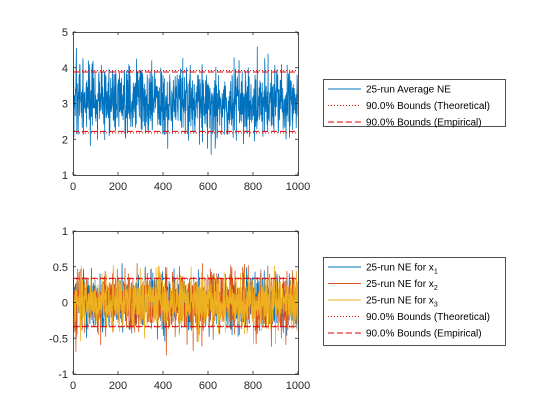 This screenshot has width=560, height=420. I want to click on legend-label: 25-run NE for x1, so click(402, 269).